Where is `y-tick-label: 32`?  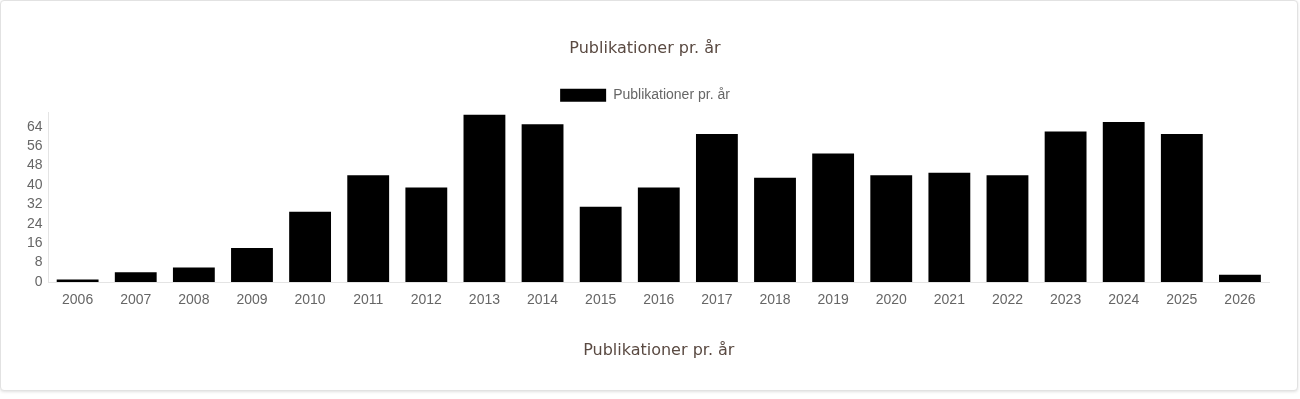 y-tick-label: 32 is located at coordinates (34, 203).